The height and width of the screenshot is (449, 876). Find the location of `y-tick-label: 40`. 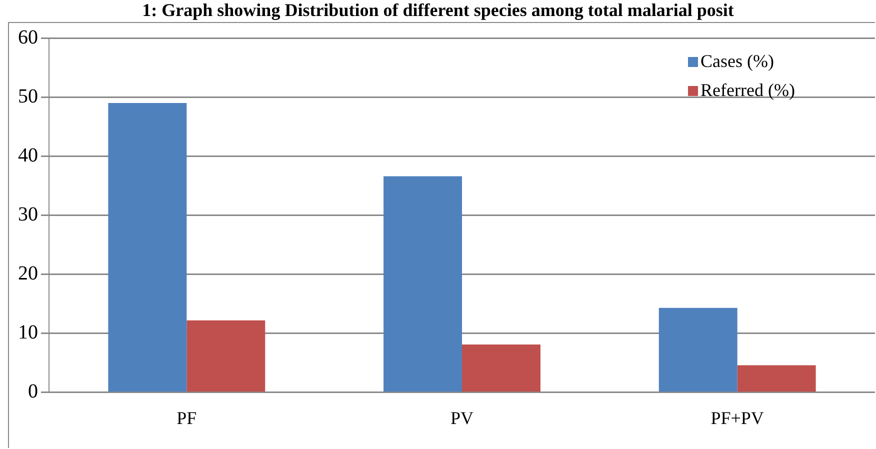

y-tick-label: 40 is located at coordinates (28, 155).